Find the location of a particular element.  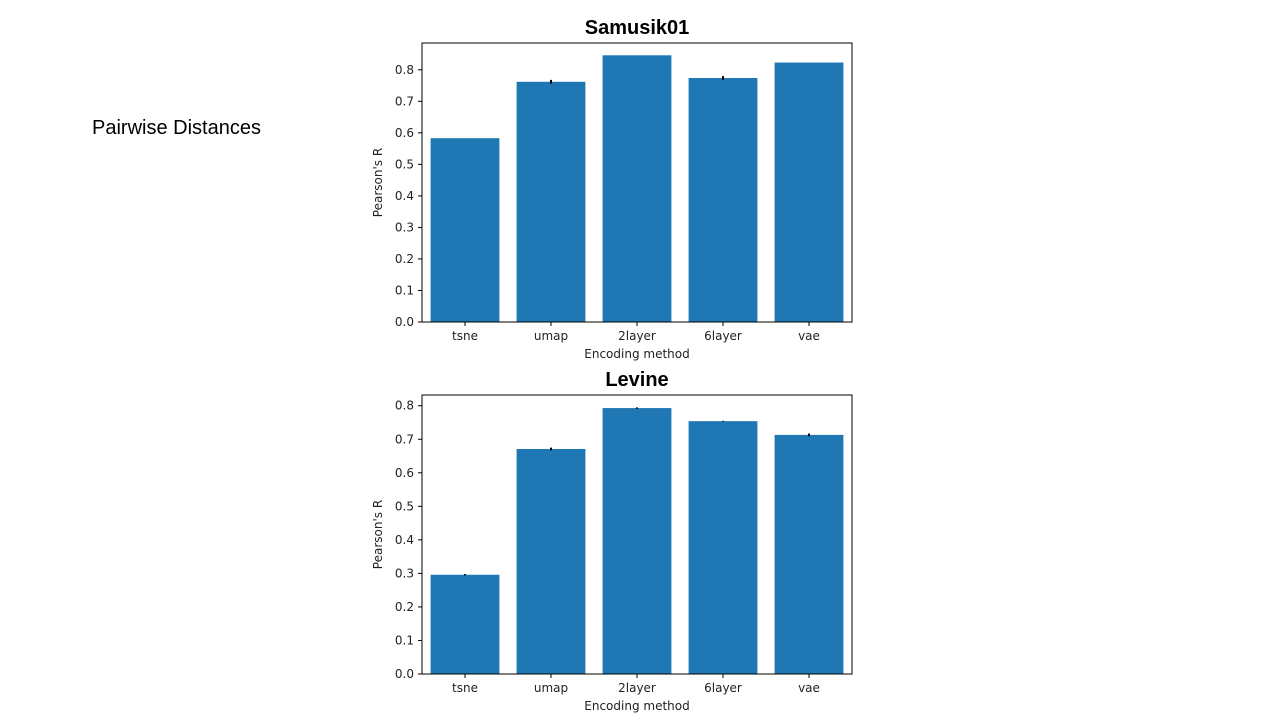

slide-side-label: Pairwise Distances is located at coordinates (176, 128).